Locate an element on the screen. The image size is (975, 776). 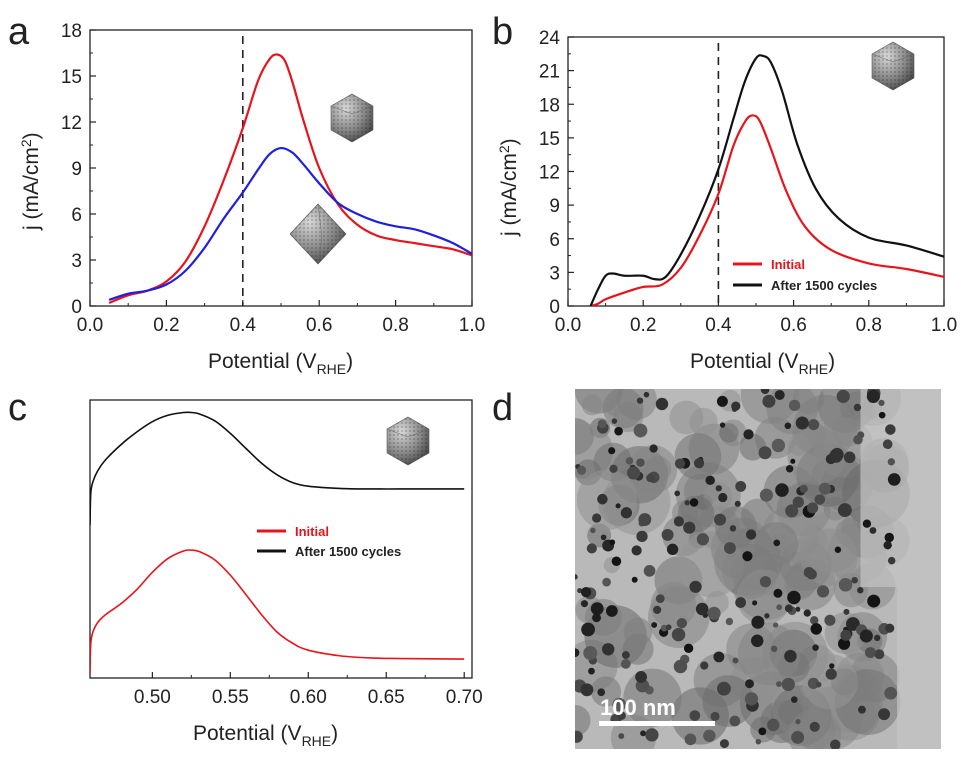
panel-a-ylabel: j (mA/cm2) is located at coordinates (30, 181).